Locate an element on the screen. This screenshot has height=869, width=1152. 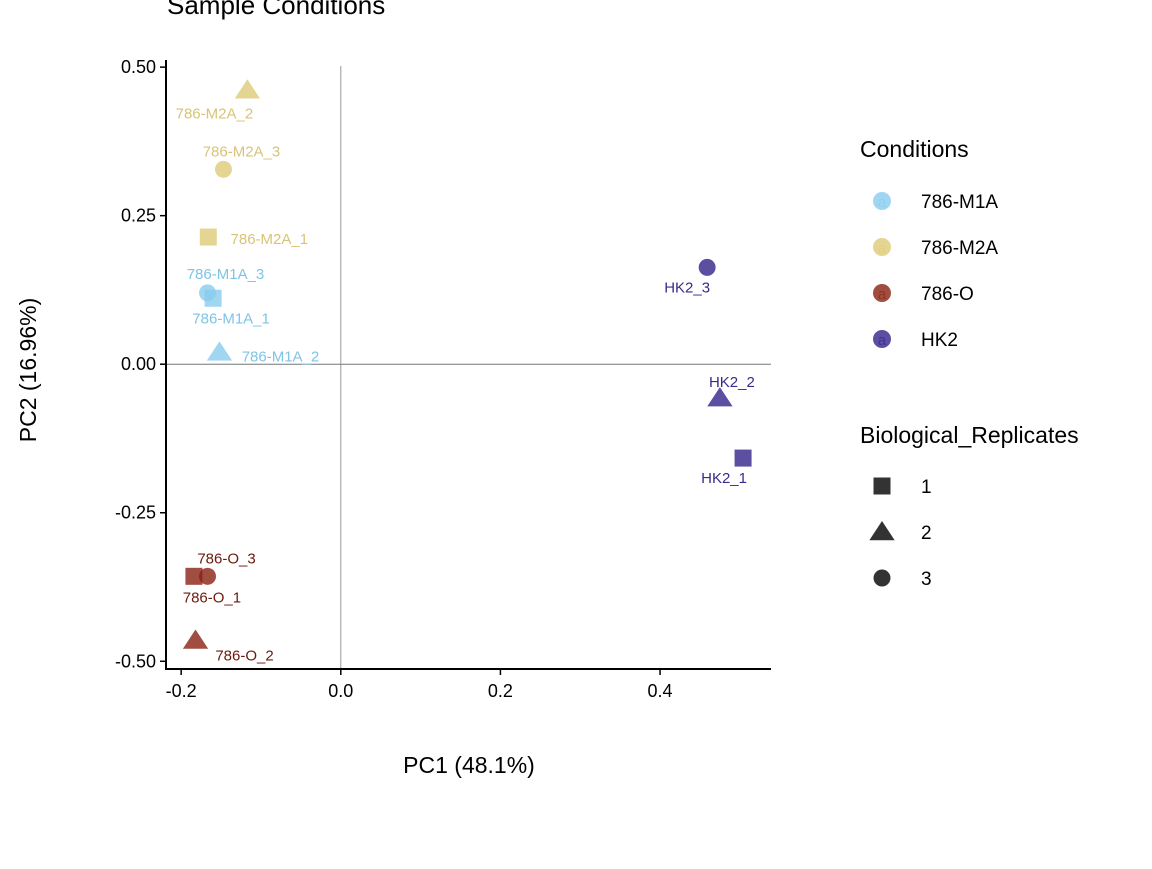
point-label: 786-M2A_1 is located at coordinates (270, 239).